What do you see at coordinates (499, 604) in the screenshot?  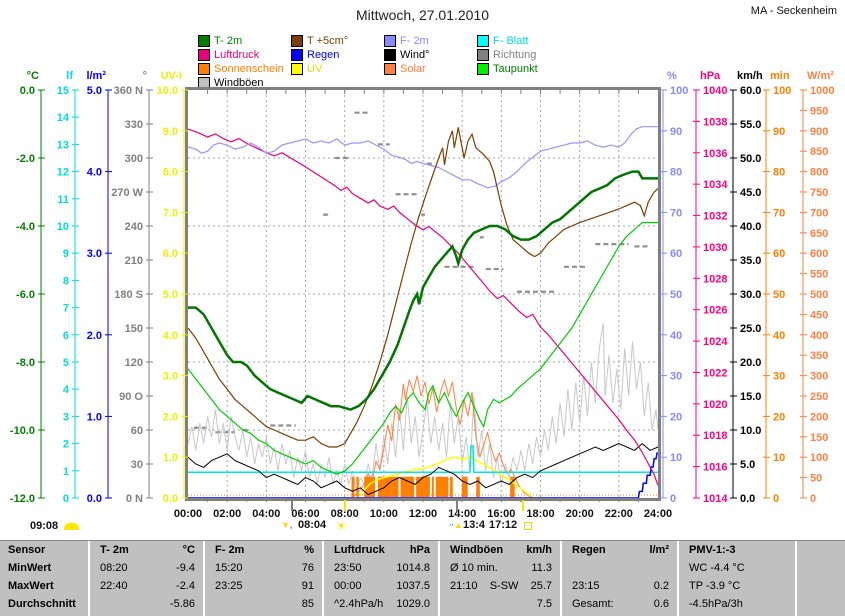 I see `table-cell: 7.5` at bounding box center [499, 604].